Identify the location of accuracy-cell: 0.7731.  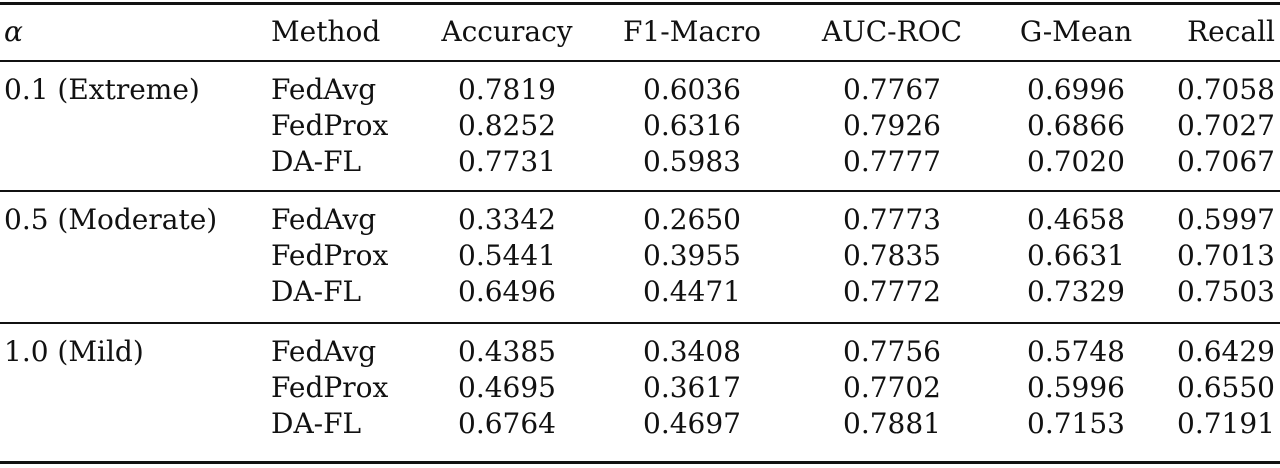
(507, 161).